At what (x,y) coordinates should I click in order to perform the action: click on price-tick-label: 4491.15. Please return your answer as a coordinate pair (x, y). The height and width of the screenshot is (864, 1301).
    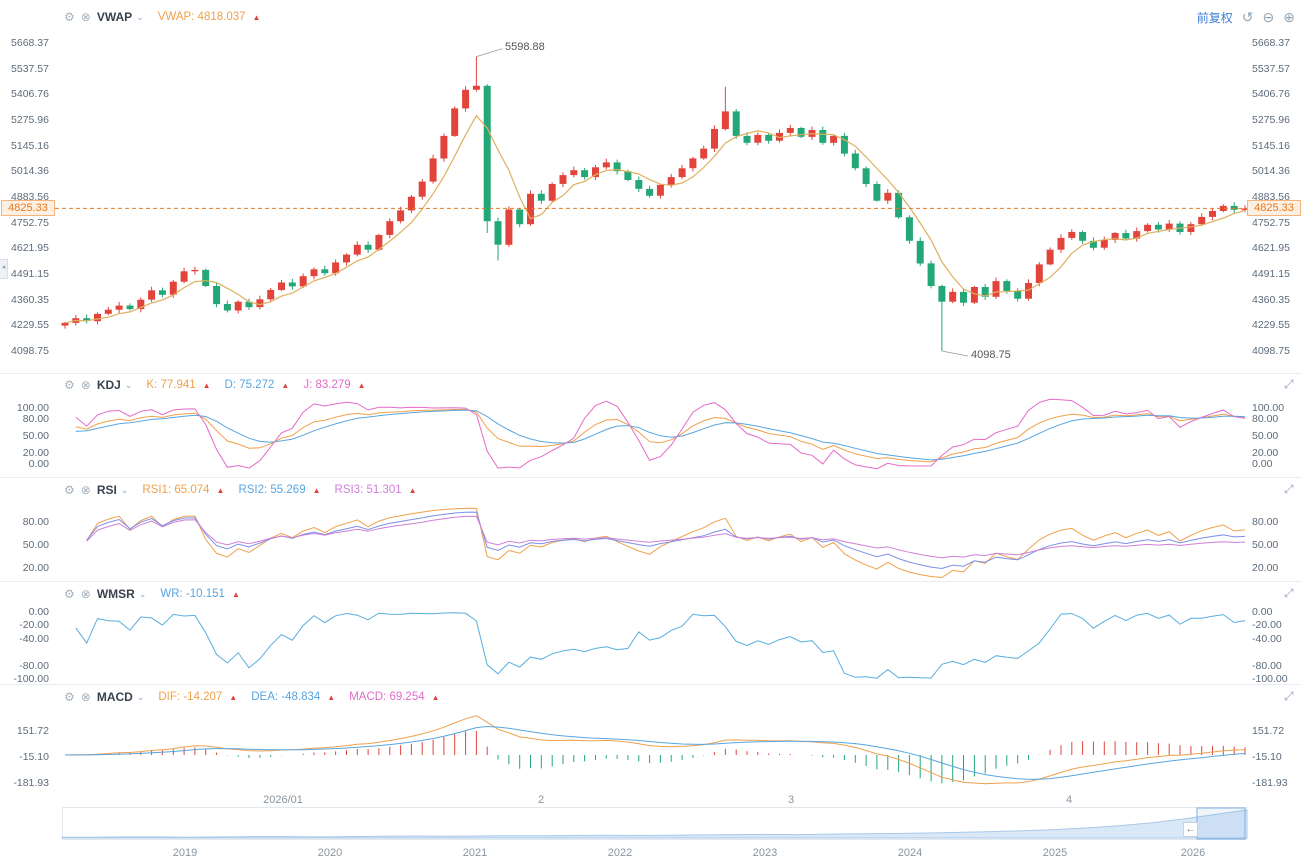
    Looking at the image, I should click on (30, 274).